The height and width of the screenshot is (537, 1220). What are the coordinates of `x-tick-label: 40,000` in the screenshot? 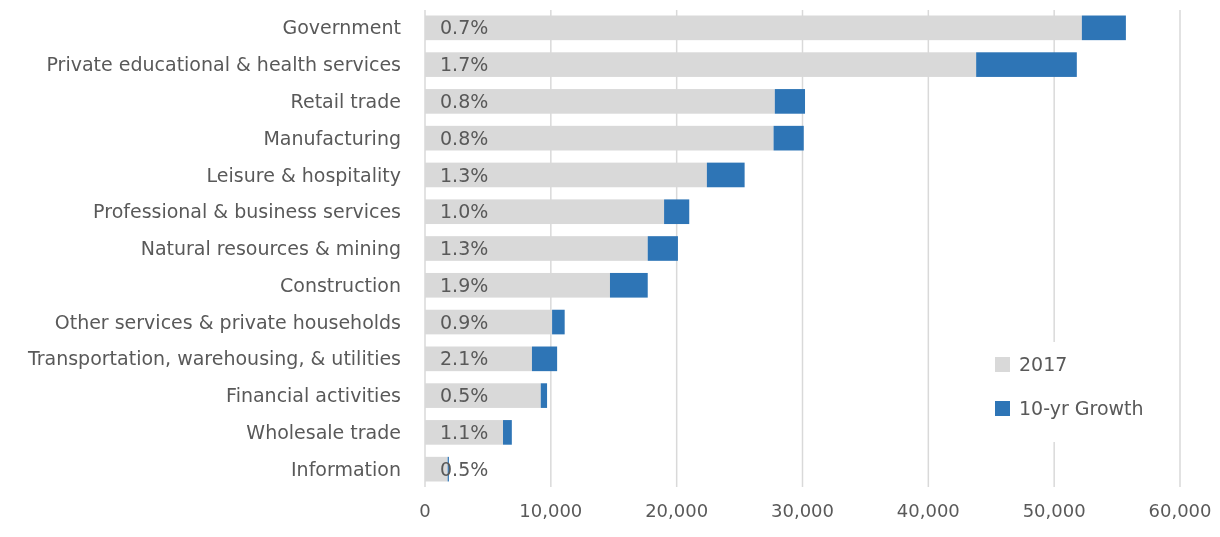 It's located at (928, 510).